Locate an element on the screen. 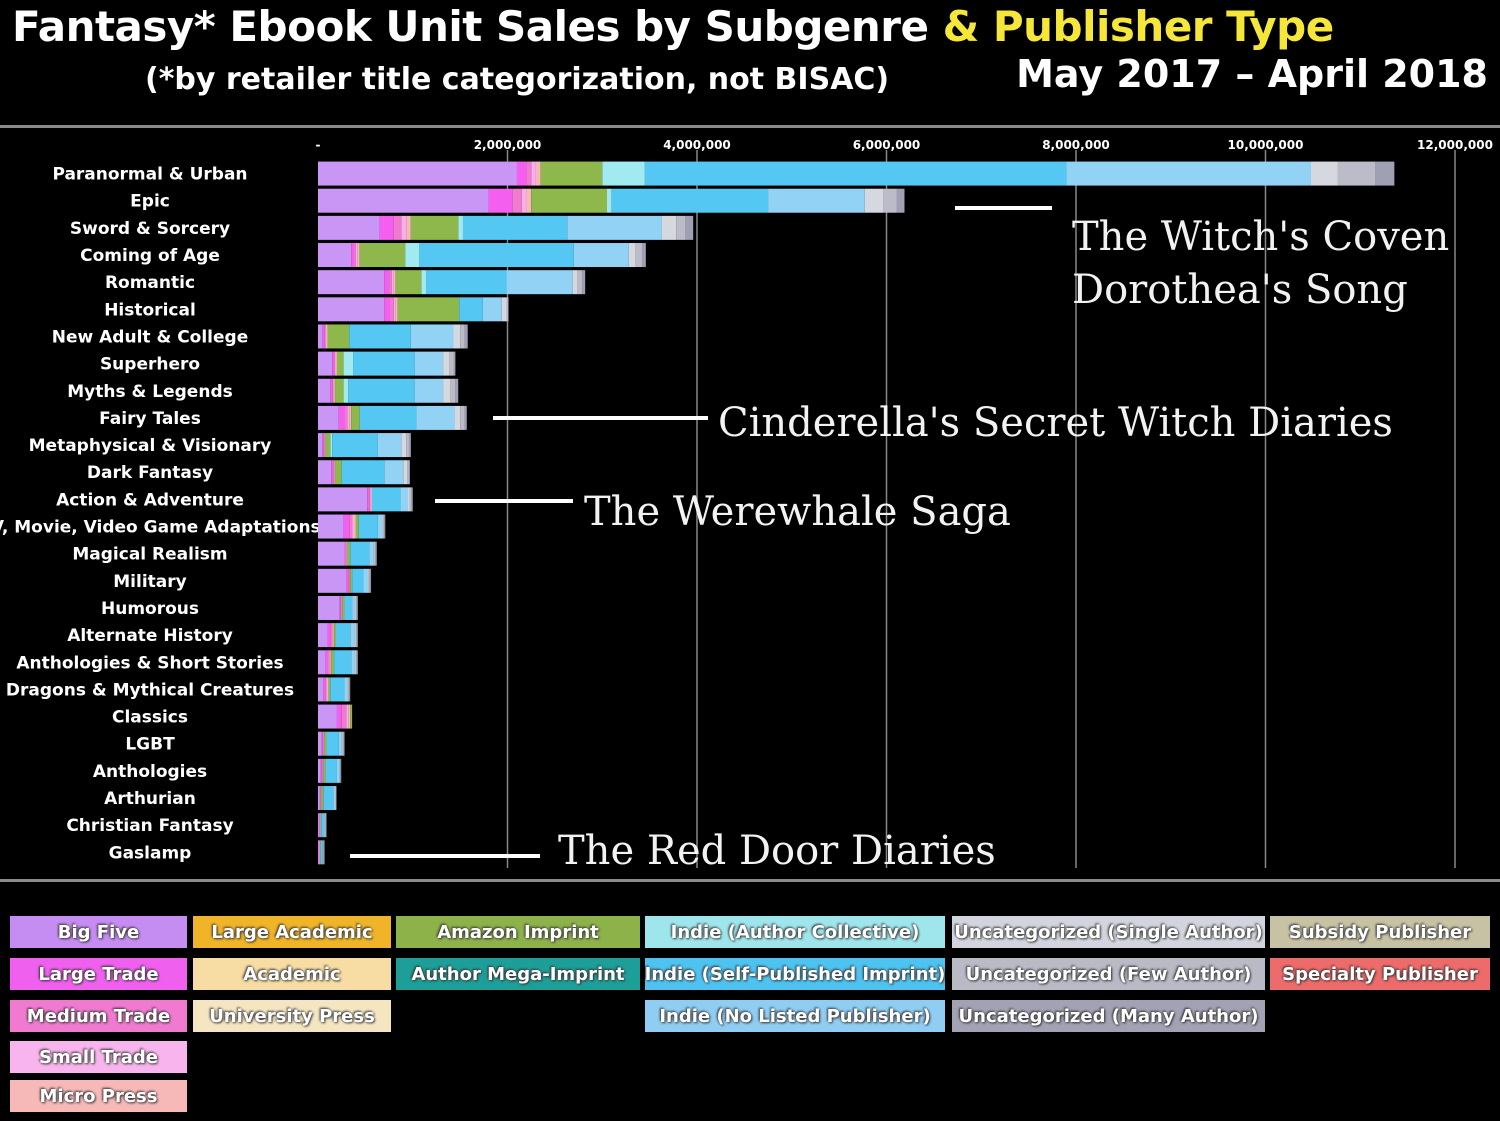 This screenshot has height=1121, width=1500. chart-period: May 2017 – April 2018 is located at coordinates (1252, 74).